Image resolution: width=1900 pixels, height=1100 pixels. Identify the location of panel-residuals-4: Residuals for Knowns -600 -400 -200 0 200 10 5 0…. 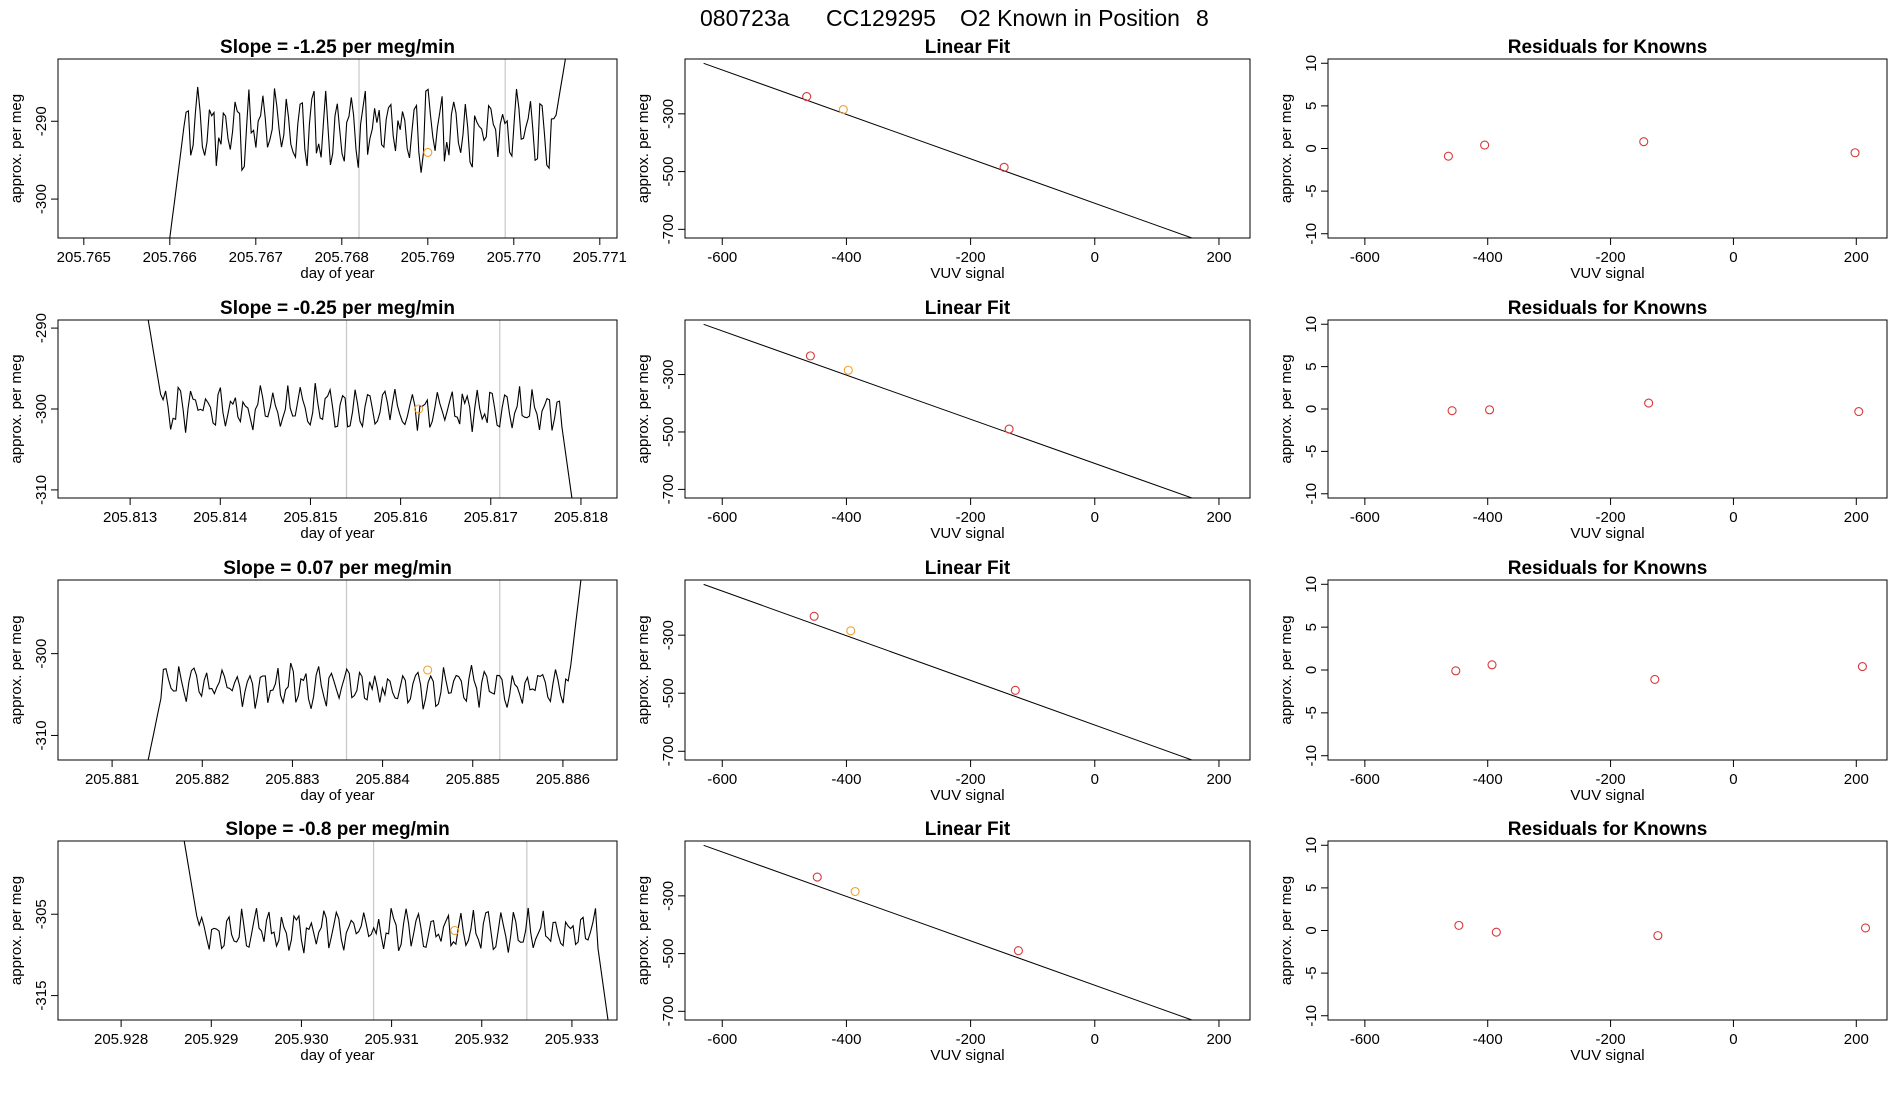
(1583, 941).